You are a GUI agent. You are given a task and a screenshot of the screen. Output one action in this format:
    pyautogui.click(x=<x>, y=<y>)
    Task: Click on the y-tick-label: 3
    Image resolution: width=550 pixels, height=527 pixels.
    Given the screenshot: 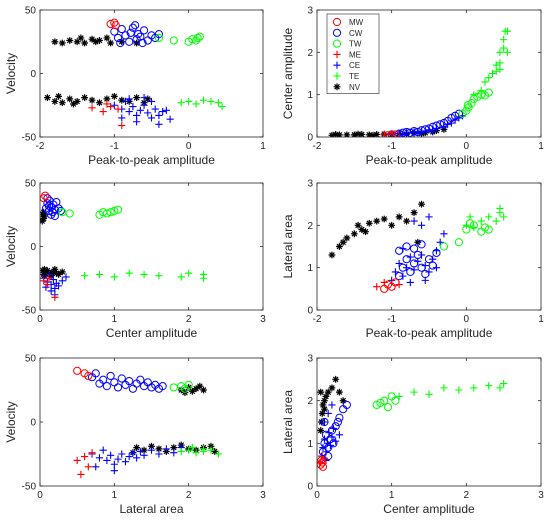 What is the action you would take?
    pyautogui.click(x=310, y=11)
    